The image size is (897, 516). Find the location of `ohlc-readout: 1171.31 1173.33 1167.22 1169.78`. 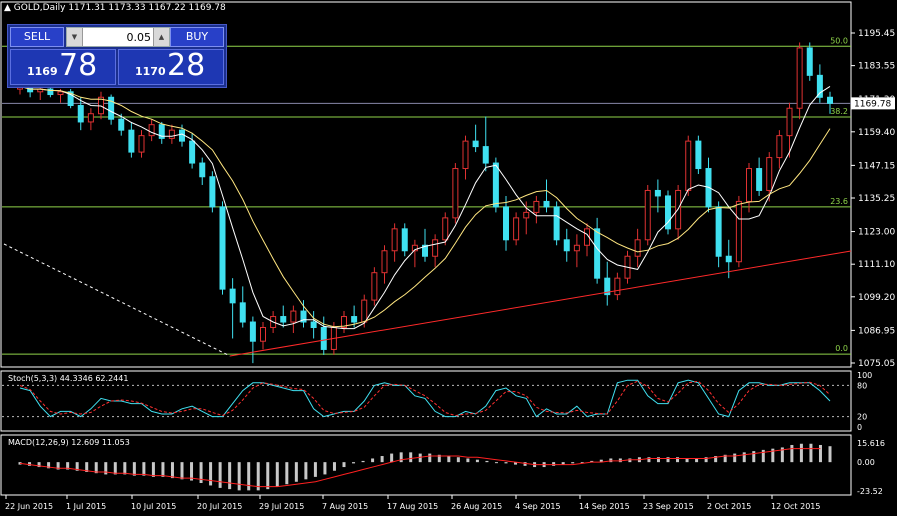

ohlc-readout: 1171.31 1173.33 1167.22 1169.78 is located at coordinates (147, 8).